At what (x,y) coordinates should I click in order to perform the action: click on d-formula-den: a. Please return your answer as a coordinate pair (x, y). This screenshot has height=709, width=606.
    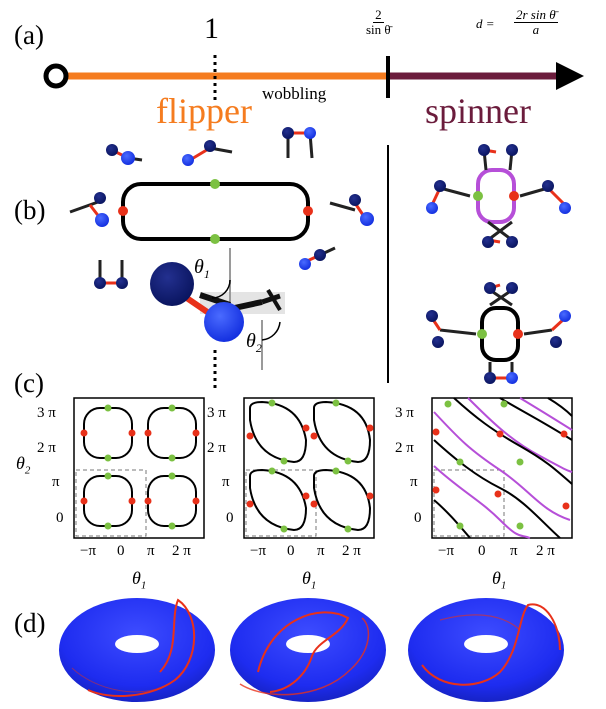
    Looking at the image, I should click on (536, 29).